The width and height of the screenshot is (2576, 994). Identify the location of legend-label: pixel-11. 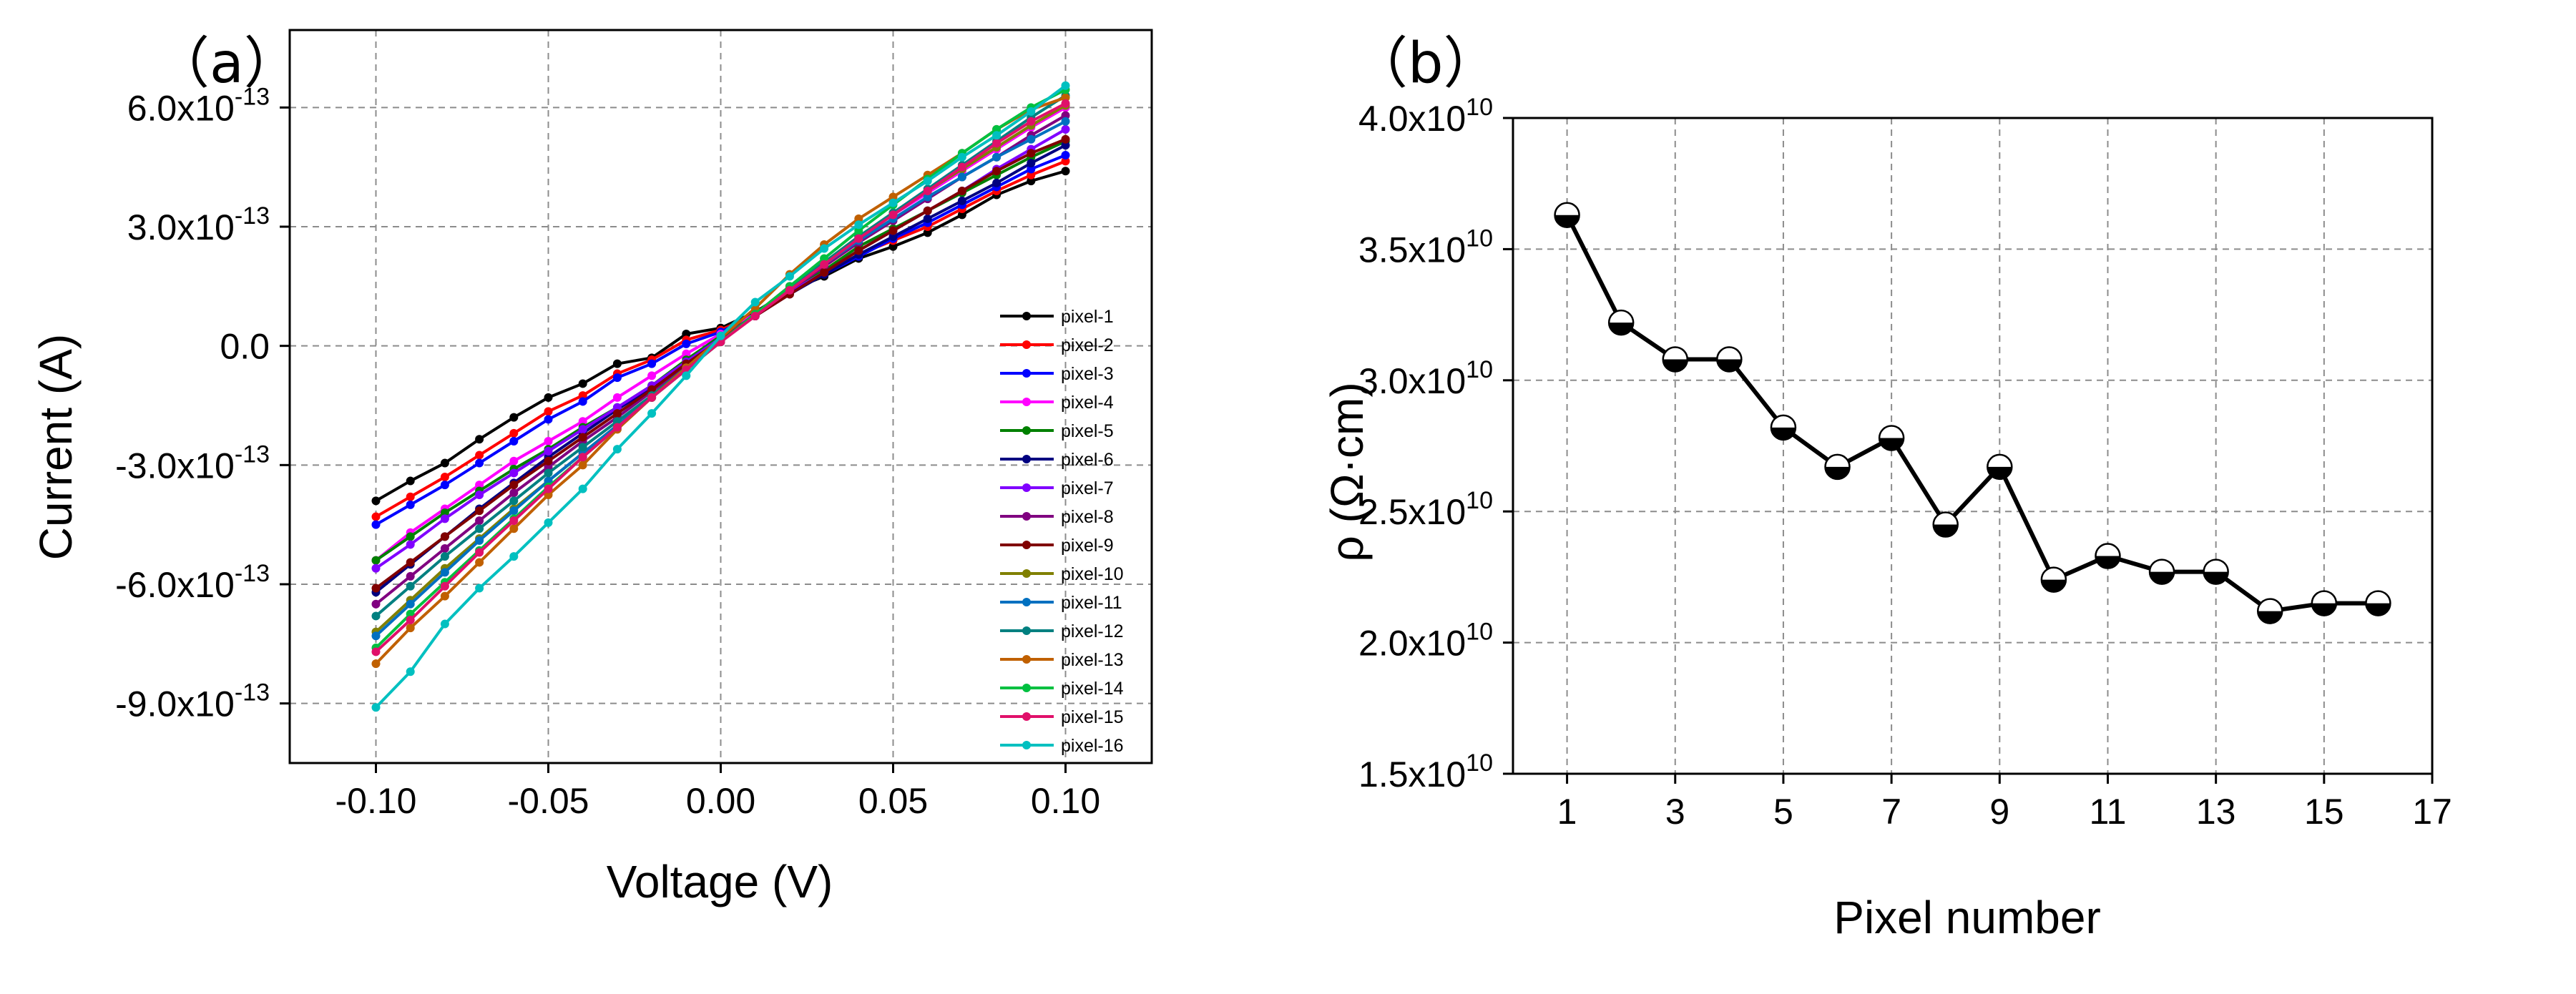
(1092, 603).